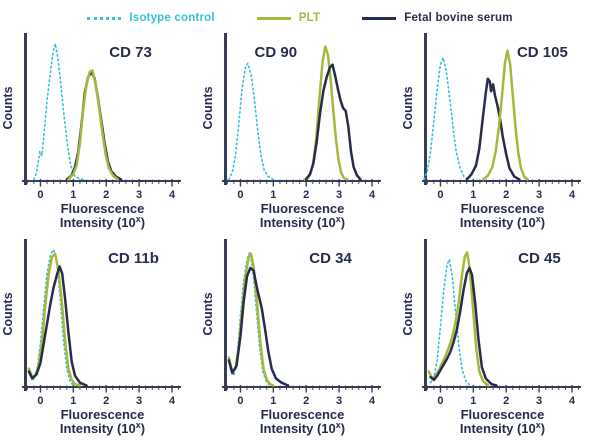  Describe the element at coordinates (539, 258) in the screenshot. I see `svg-text: CD 45` at that location.